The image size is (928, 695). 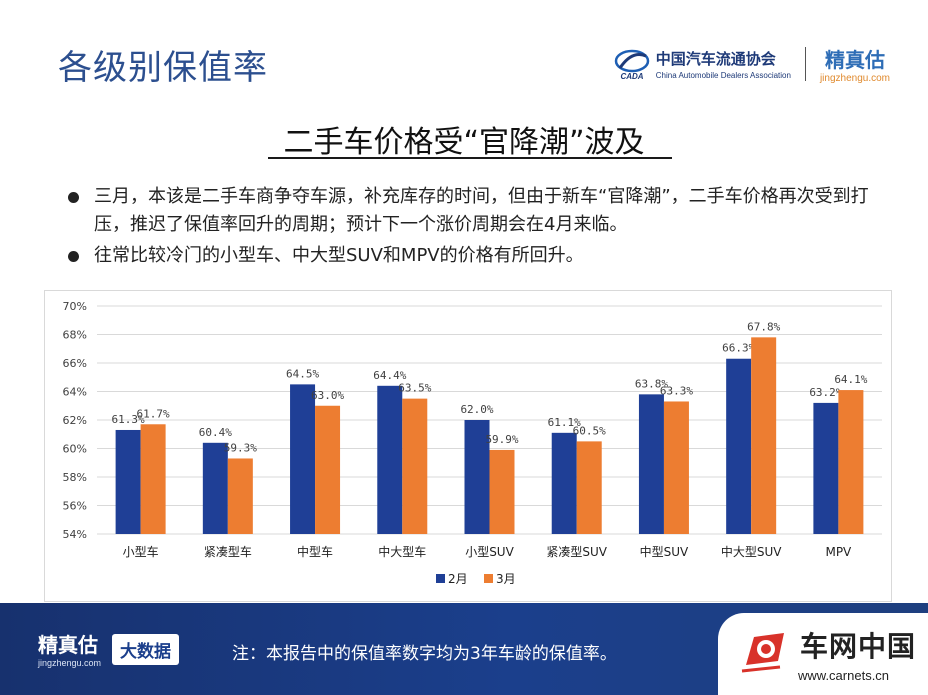 What do you see at coordinates (564, 422) in the screenshot?
I see `data-label: 61.1%` at bounding box center [564, 422].